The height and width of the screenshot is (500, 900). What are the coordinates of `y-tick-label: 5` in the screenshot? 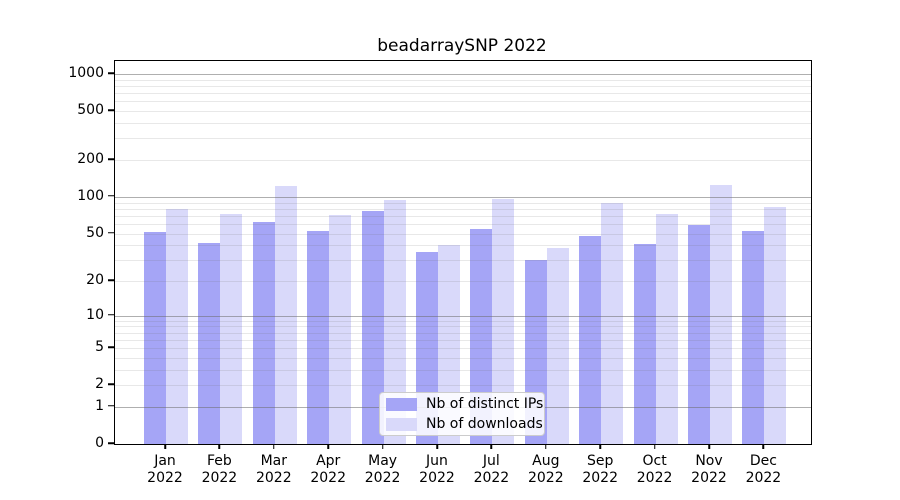 It's located at (99, 347).